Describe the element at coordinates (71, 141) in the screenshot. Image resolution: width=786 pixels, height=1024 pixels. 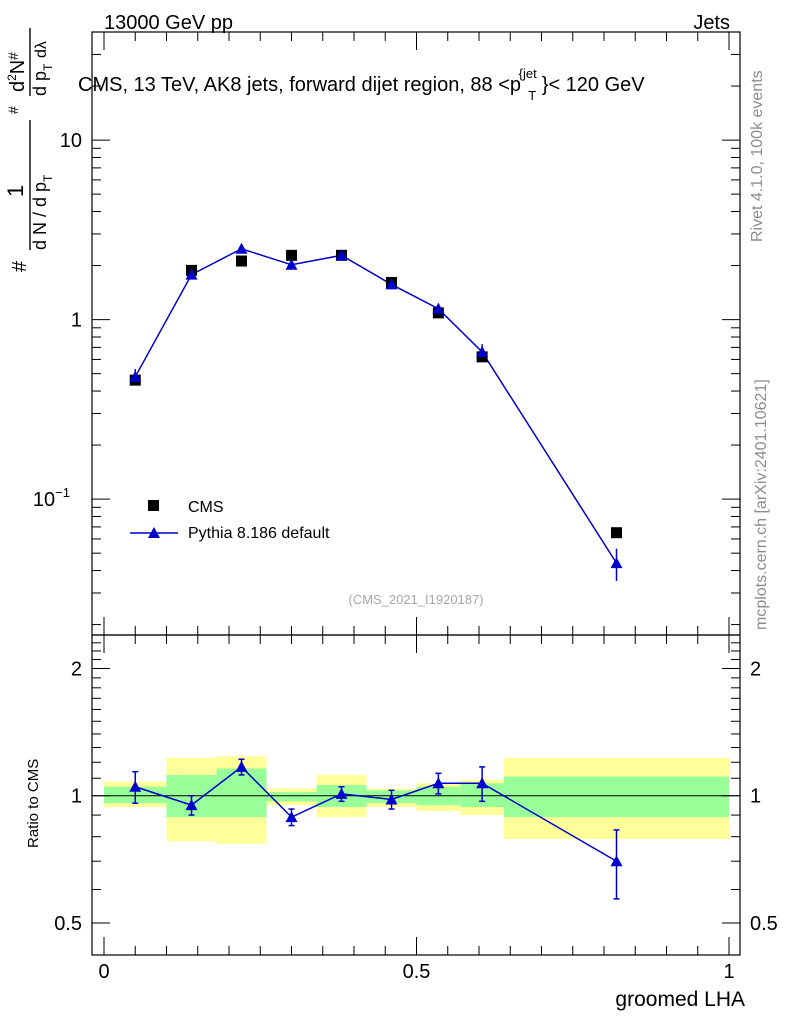
I see `y-tick-label: 10` at that location.